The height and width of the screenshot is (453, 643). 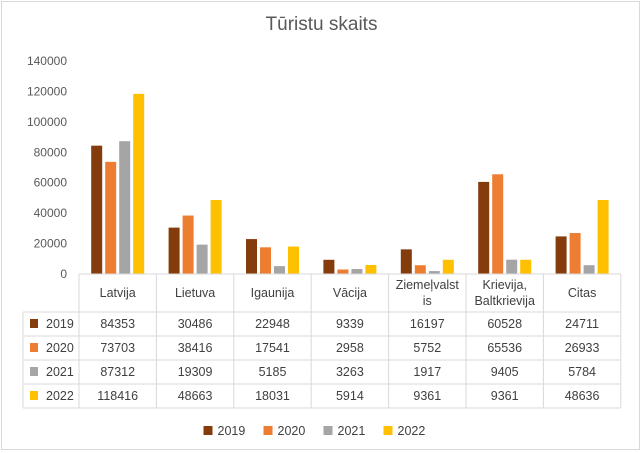 What do you see at coordinates (328, 430) in the screenshot?
I see `legend-swatch-2021` at bounding box center [328, 430].